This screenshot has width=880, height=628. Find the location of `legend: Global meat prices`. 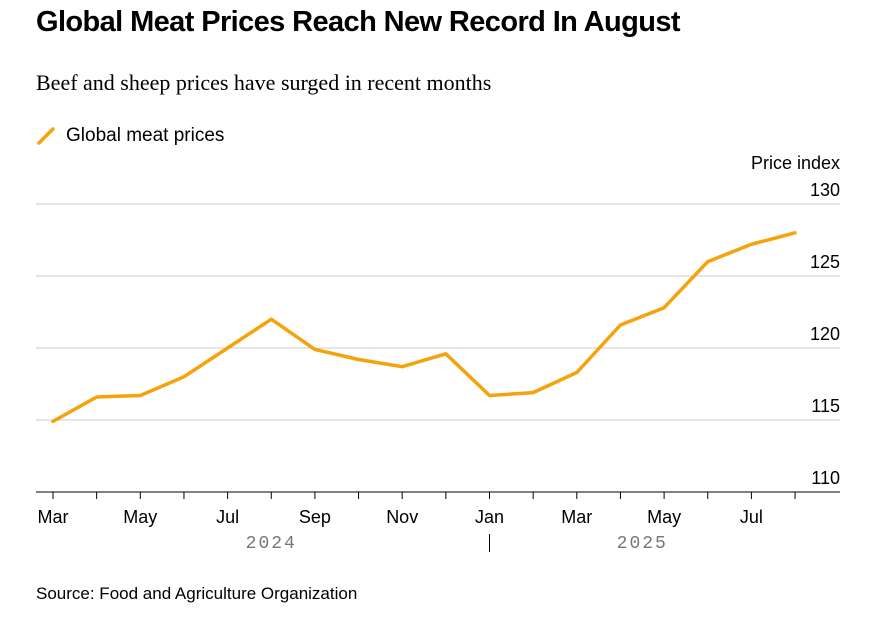

legend: Global meat prices is located at coordinates (130, 136).